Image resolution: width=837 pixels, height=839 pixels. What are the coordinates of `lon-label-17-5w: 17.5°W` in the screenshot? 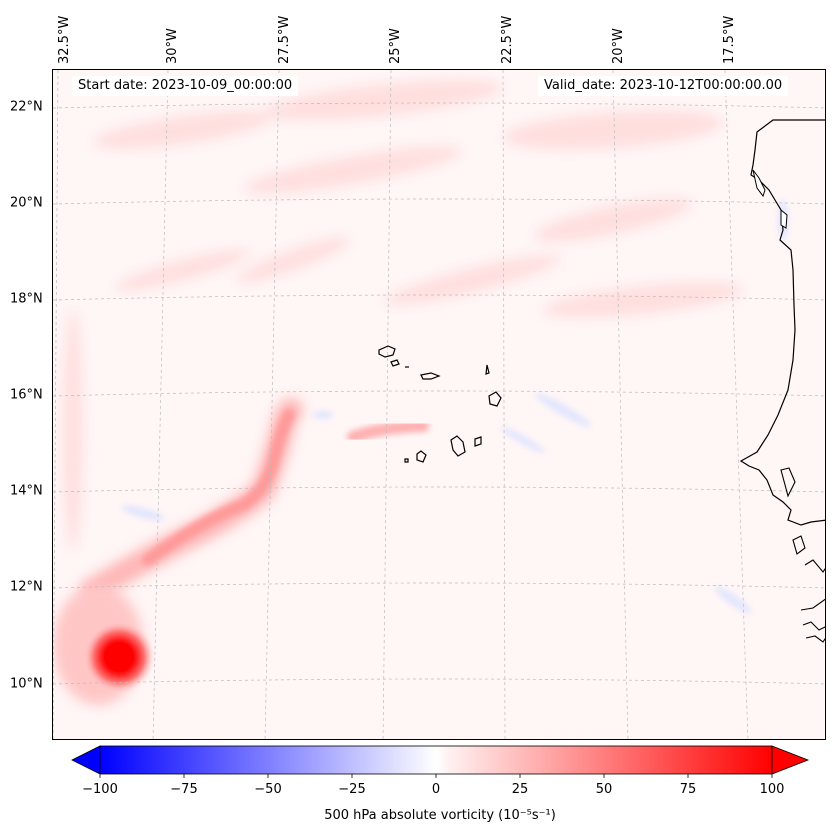 It's located at (729, 39).